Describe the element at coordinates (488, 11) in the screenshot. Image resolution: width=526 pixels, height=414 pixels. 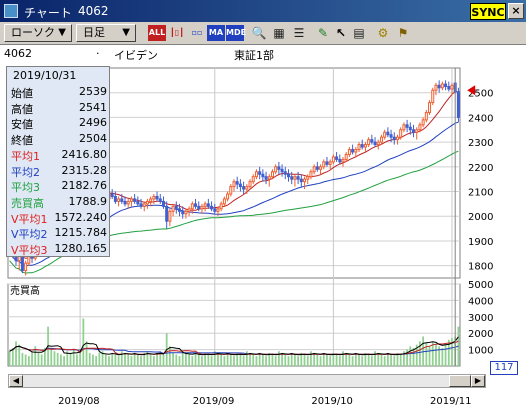
I see `sync-button: SYNC` at that location.